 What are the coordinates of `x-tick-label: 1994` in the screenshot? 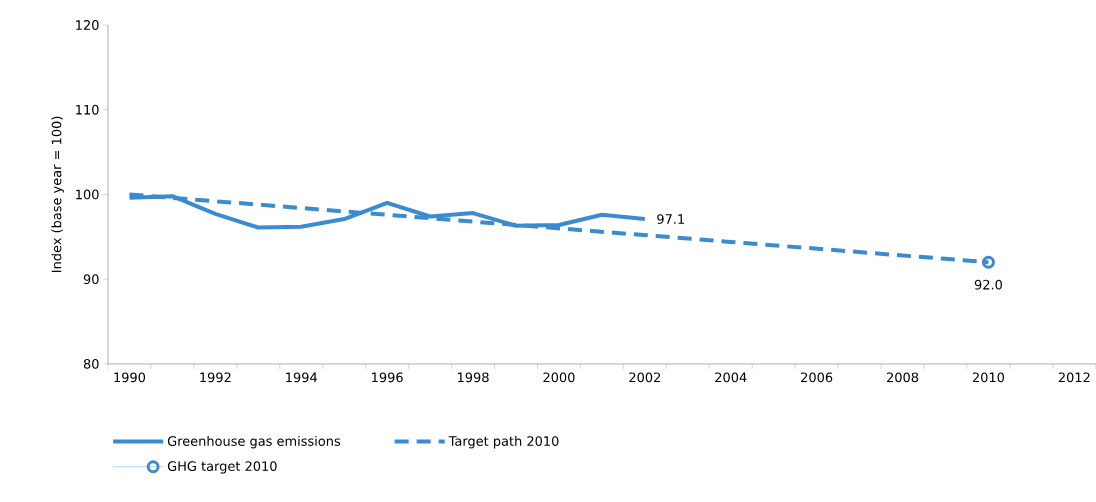 It's located at (301, 377).